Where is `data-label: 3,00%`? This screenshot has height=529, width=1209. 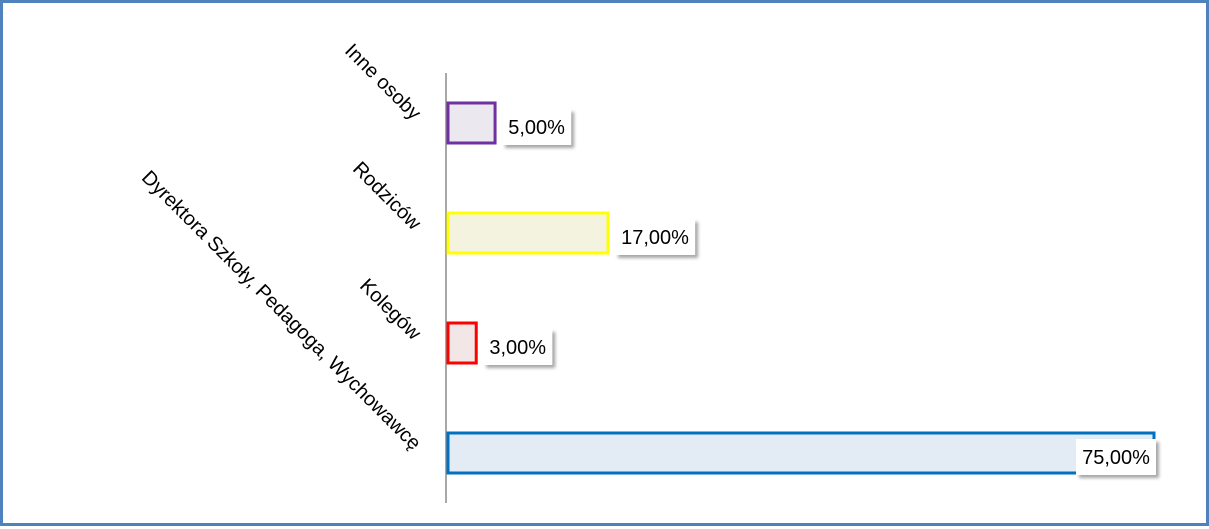
data-label: 3,00% is located at coordinates (517, 348).